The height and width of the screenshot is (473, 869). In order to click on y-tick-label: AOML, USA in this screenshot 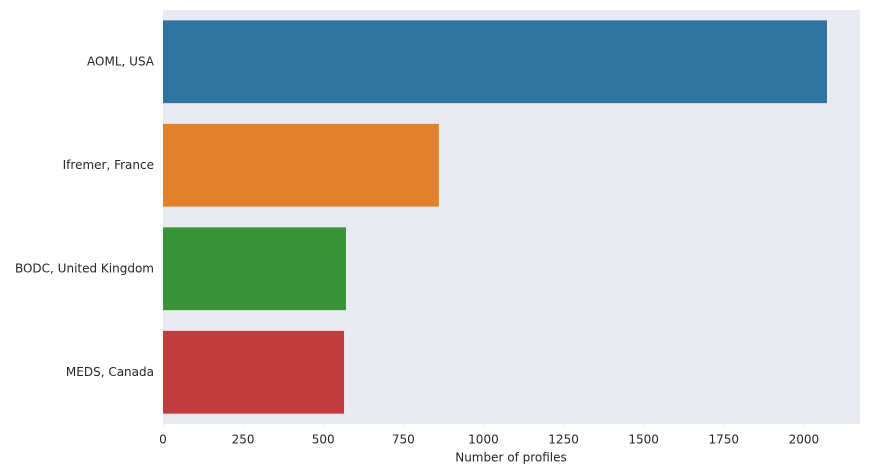, I will do `click(121, 61)`.